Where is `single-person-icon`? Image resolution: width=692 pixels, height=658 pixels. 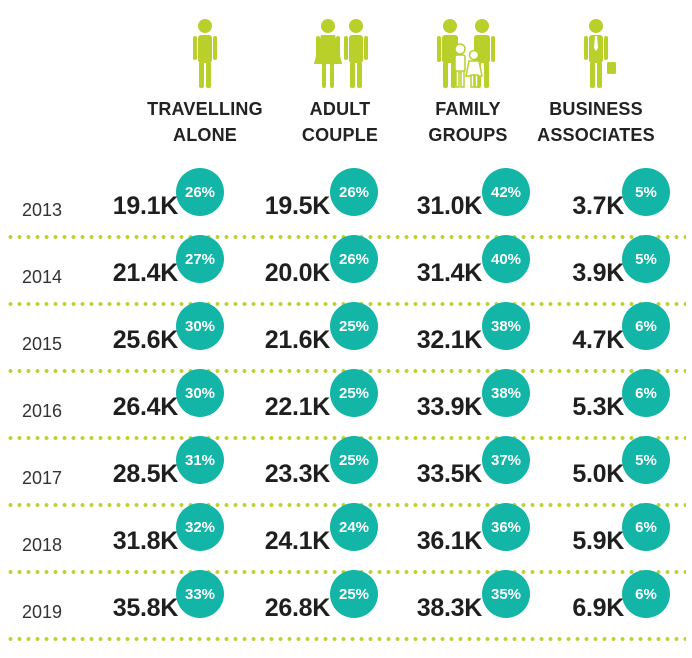 single-person-icon is located at coordinates (205, 53).